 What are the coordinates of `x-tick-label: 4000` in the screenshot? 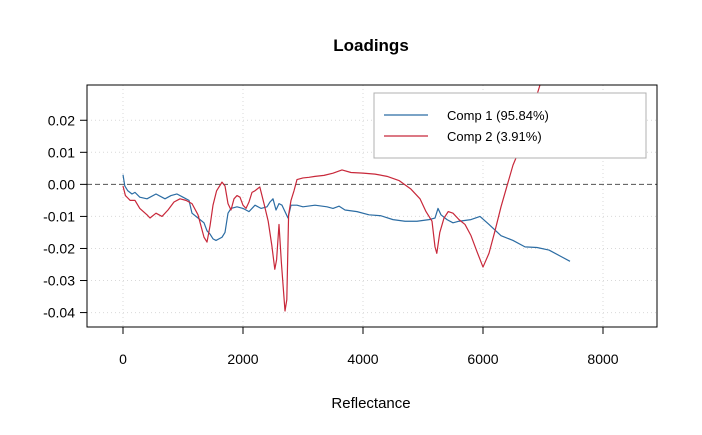 It's located at (362, 359).